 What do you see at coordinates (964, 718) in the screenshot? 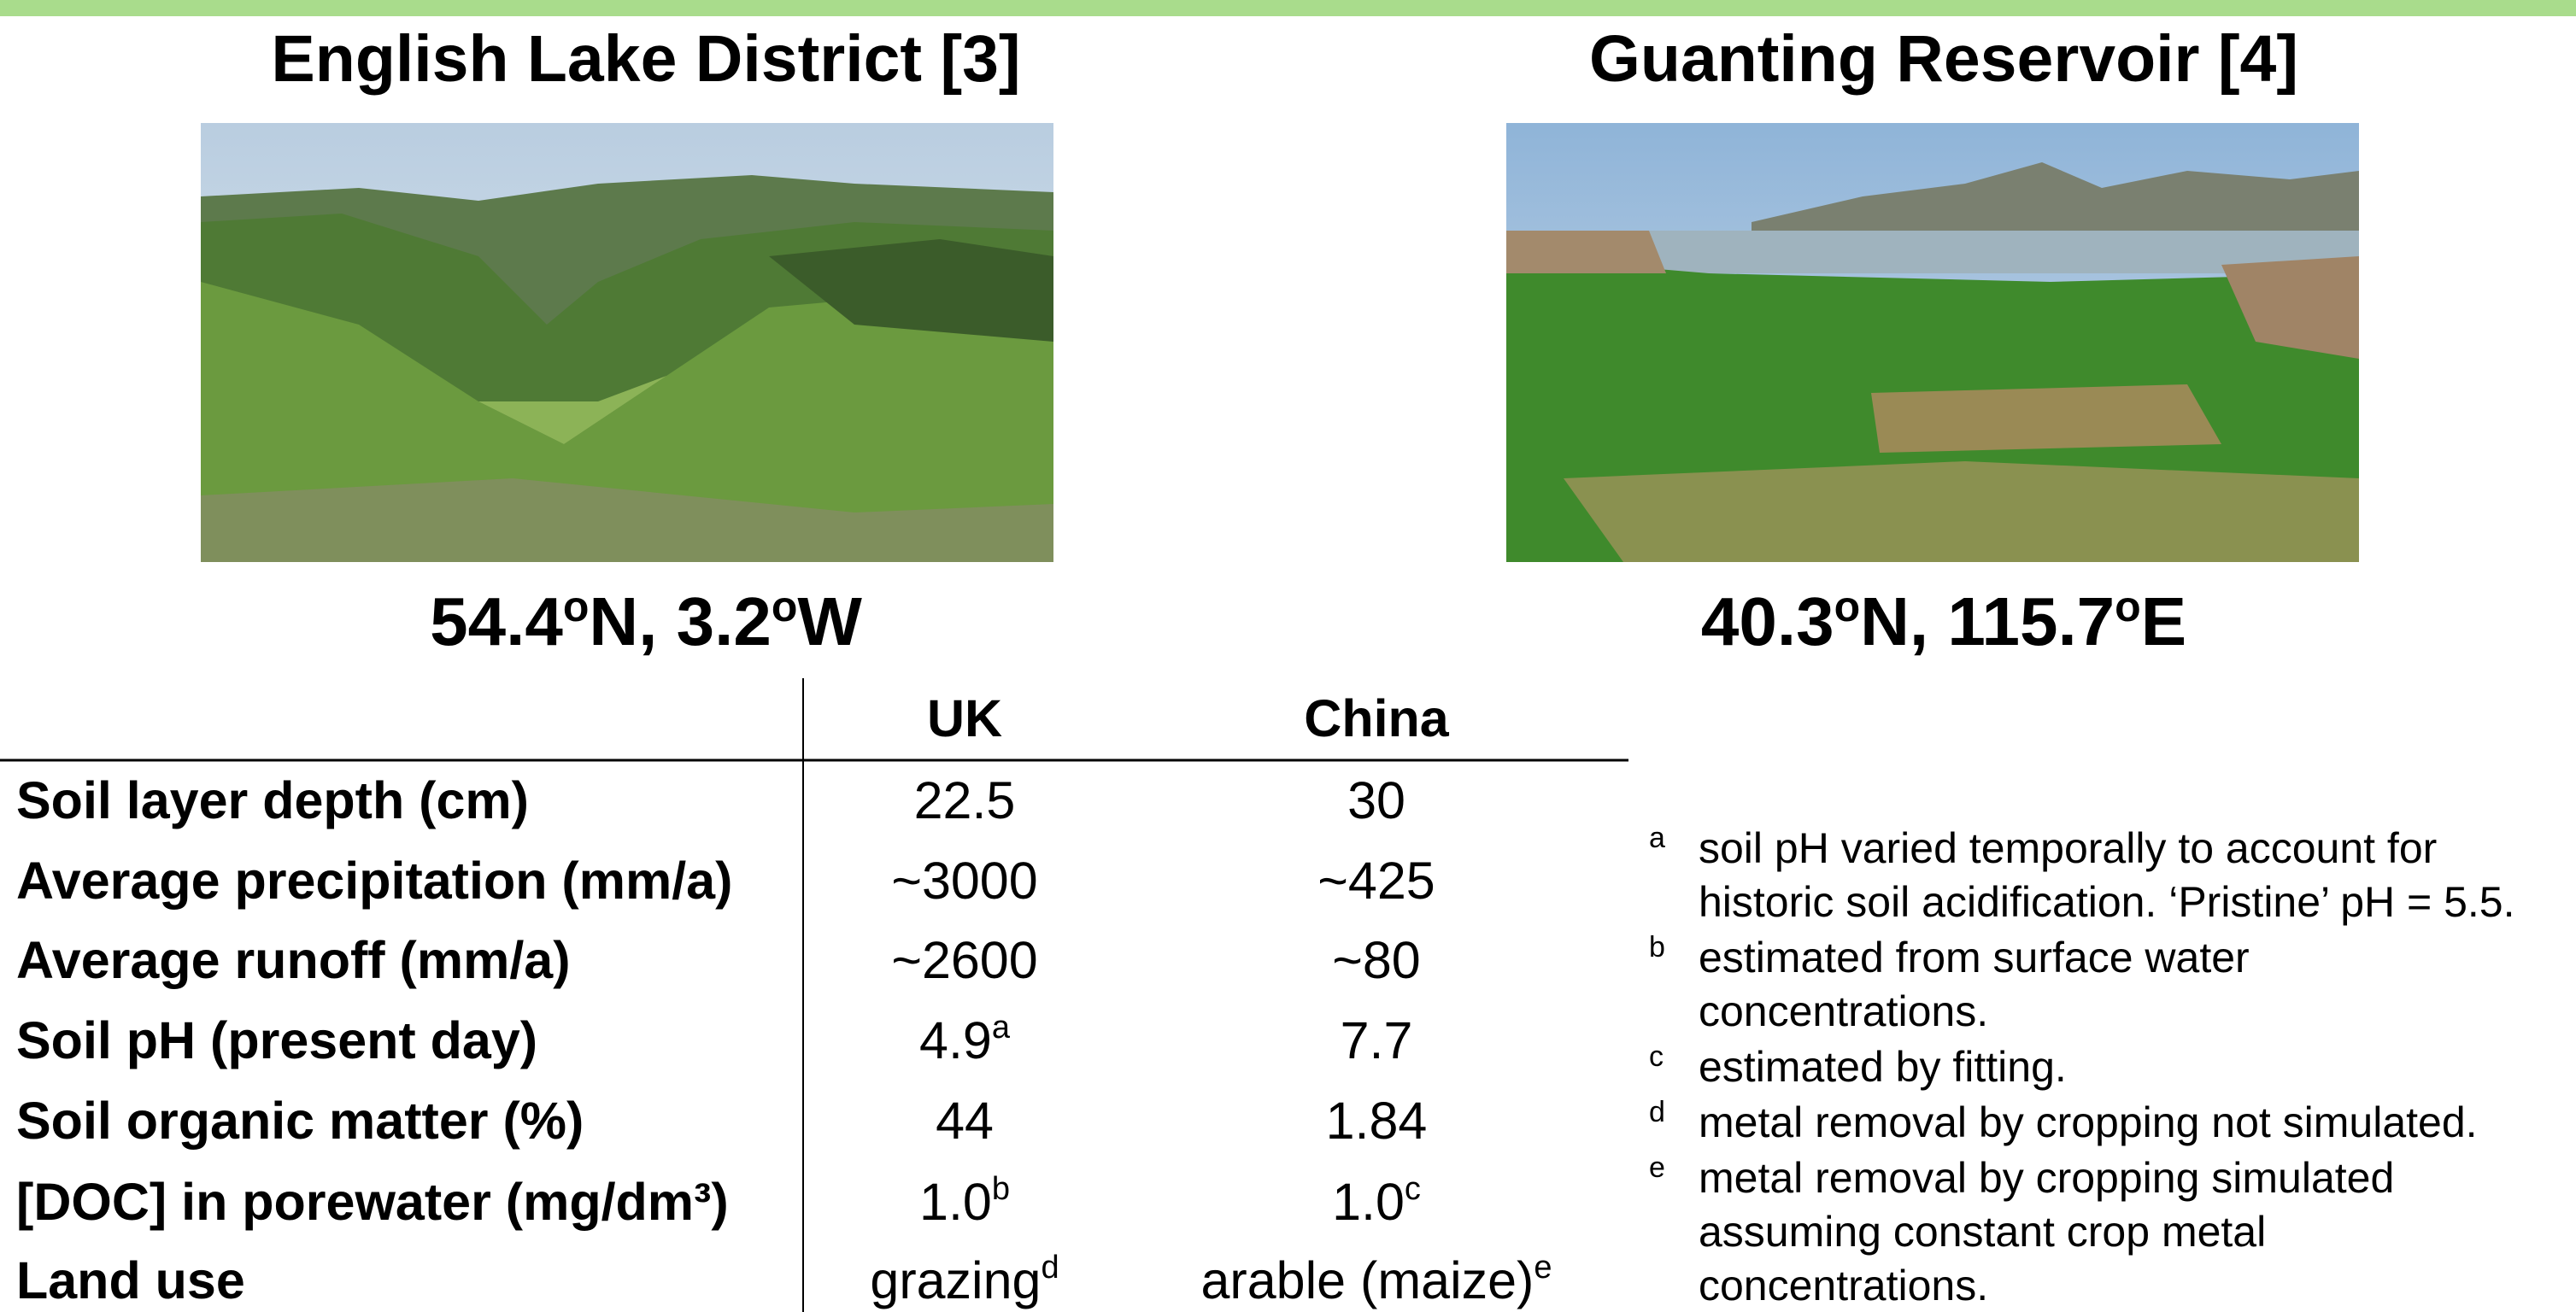
I see `column-header: UK` at bounding box center [964, 718].